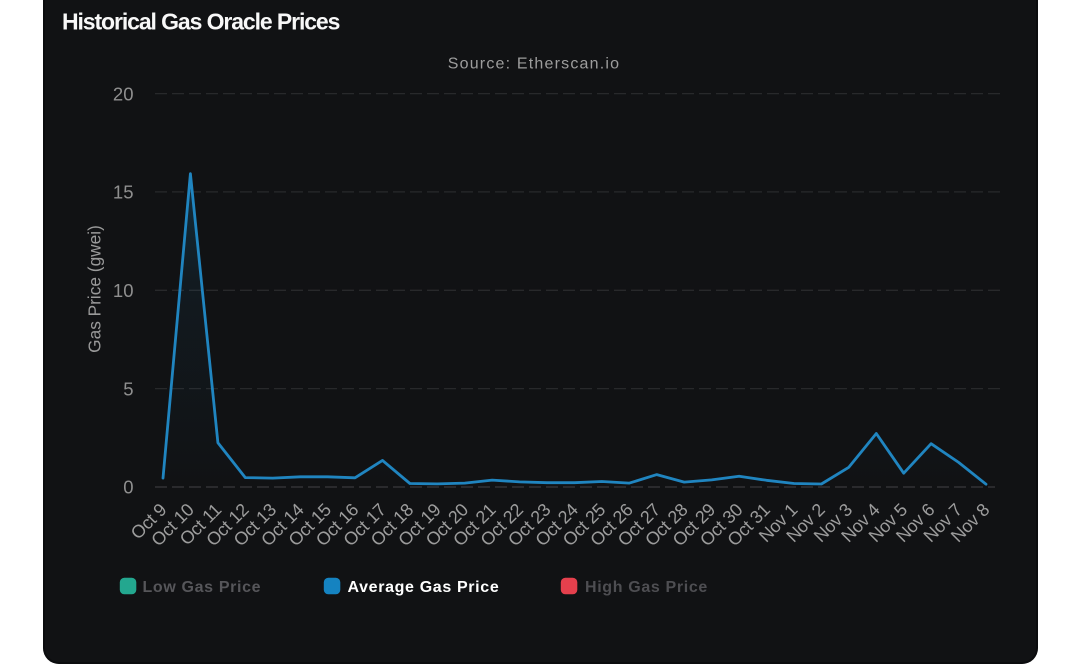 This screenshot has width=1080, height=664. What do you see at coordinates (94, 289) in the screenshot?
I see `svg-text: Gas Price (gwei)` at bounding box center [94, 289].